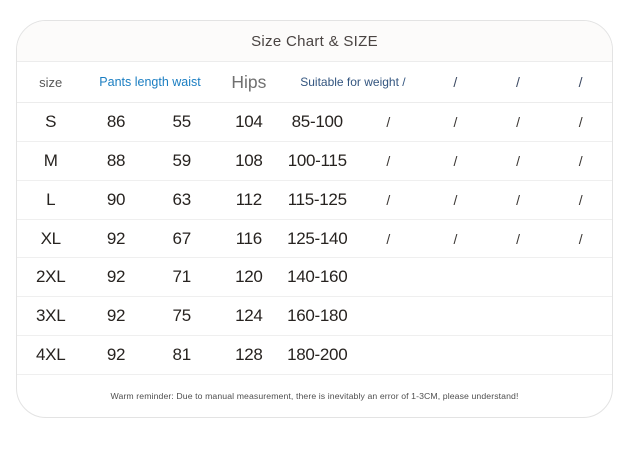 The width and height of the screenshot is (627, 456). What do you see at coordinates (116, 199) in the screenshot?
I see `pants-length-cell: 90` at bounding box center [116, 199].